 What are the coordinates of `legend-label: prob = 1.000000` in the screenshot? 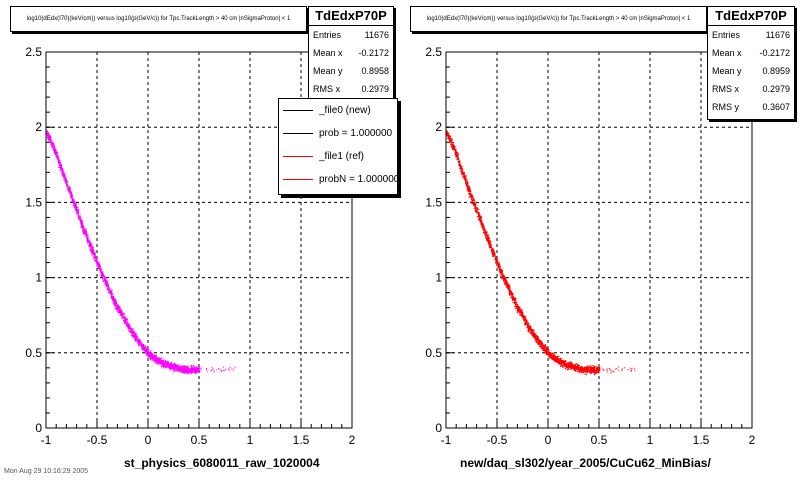 It's located at (356, 133).